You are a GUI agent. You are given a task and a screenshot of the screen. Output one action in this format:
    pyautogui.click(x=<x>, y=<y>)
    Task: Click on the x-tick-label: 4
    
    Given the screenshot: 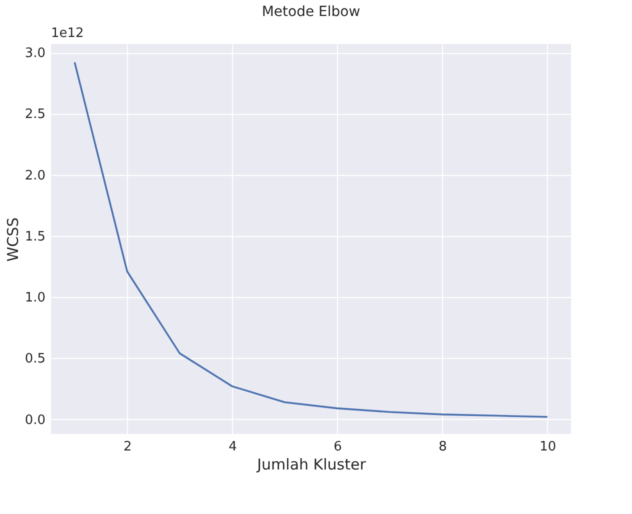 What is the action you would take?
    pyautogui.click(x=232, y=447)
    